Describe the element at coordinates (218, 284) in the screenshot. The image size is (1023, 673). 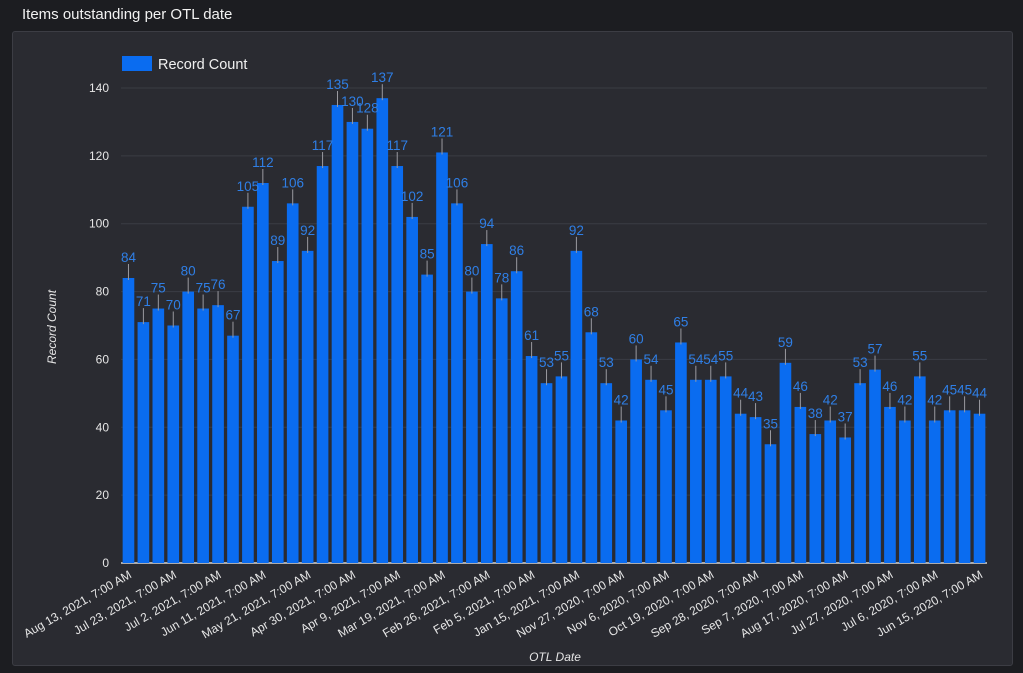
I see `data-label: 76` at that location.